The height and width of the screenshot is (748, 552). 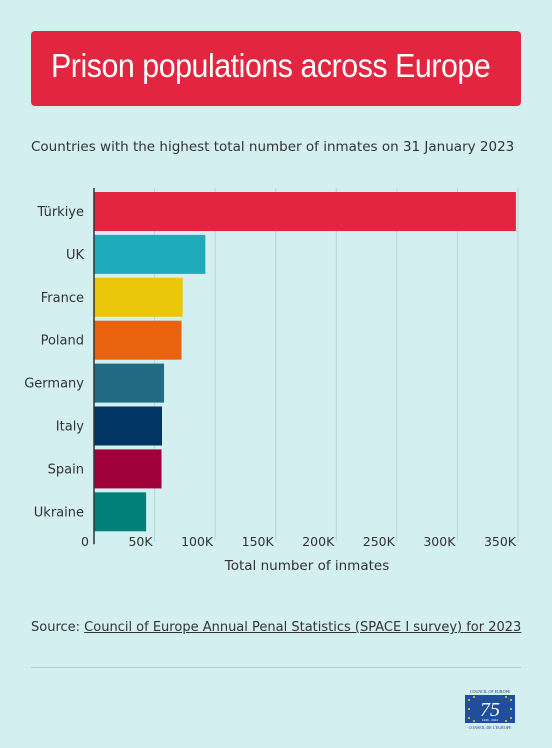 I want to click on svg-text: COUNCIL OF EUROPE, so click(x=490, y=691).